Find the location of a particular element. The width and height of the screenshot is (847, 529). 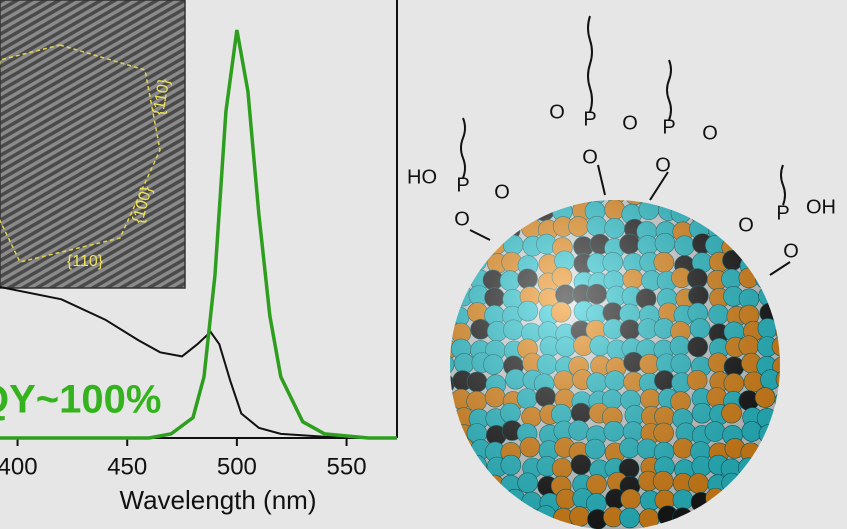

annotation: QY~100% is located at coordinates (80, 400).